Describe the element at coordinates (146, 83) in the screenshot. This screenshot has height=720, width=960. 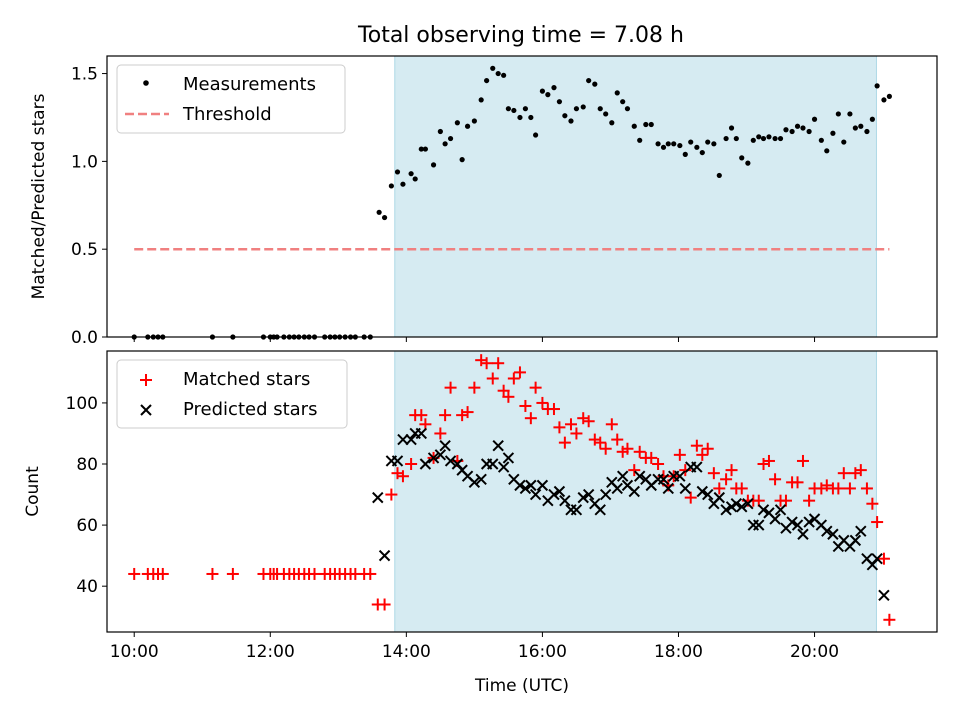
I see `legend-measurements-marker` at that location.